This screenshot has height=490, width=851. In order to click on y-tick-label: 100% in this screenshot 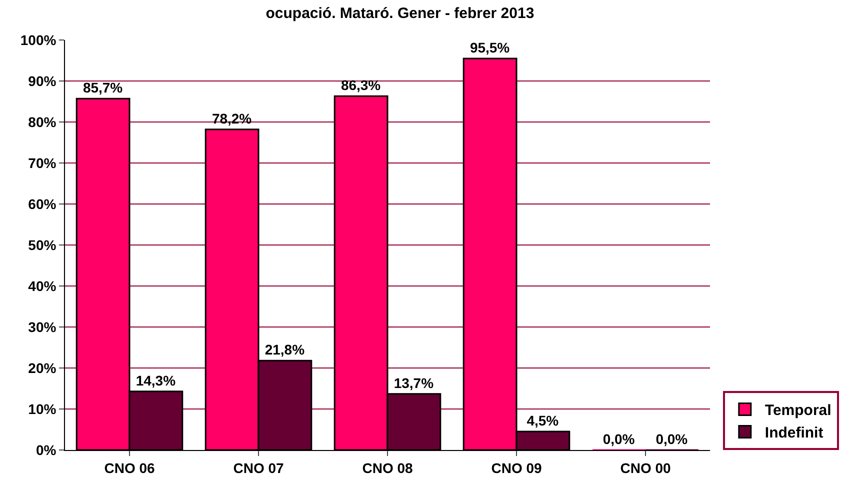, I will do `click(38, 40)`.